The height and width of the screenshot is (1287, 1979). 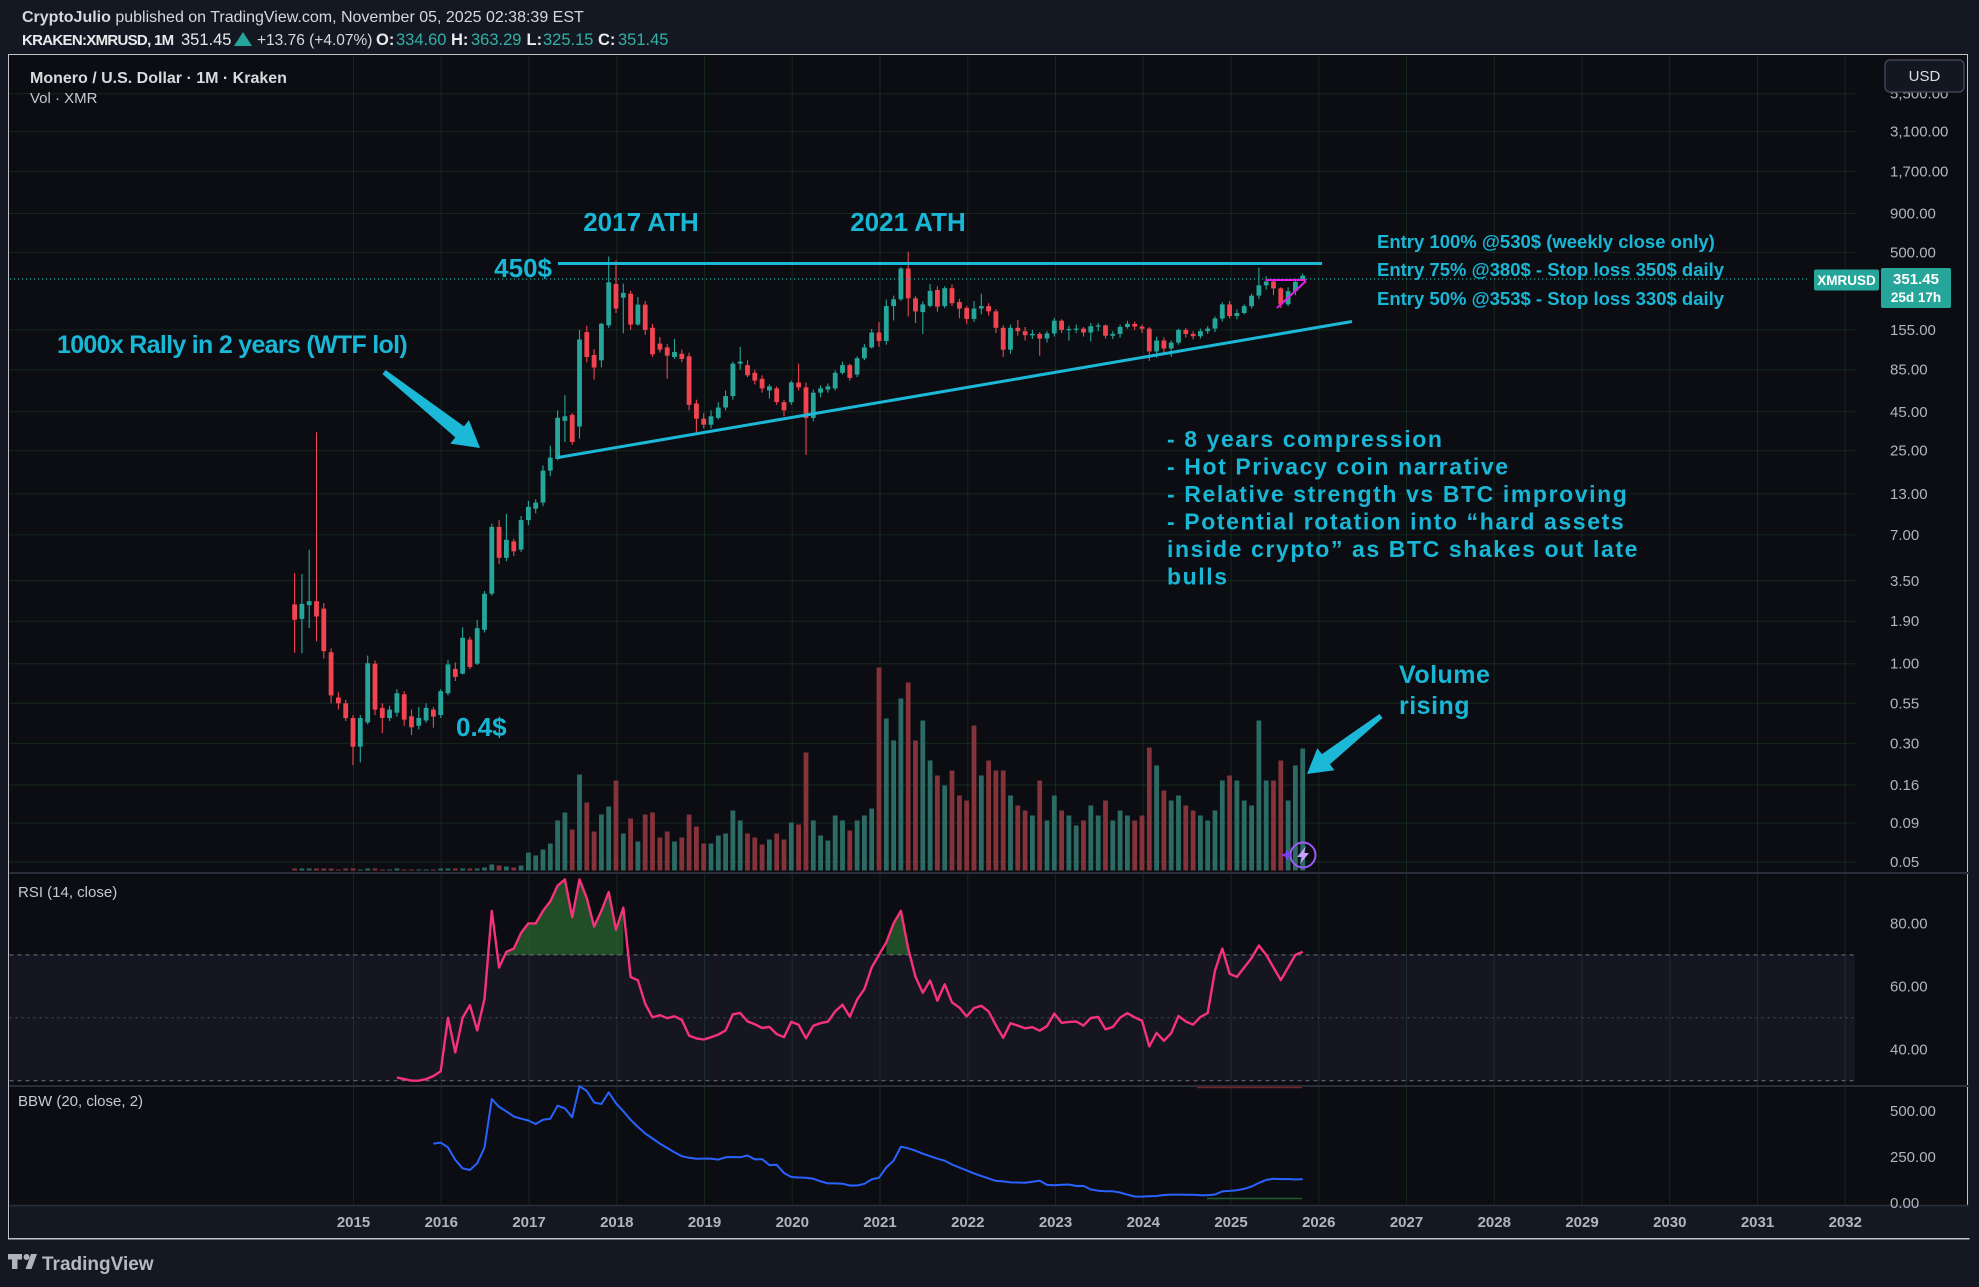 I want to click on svg-text: 2021, so click(x=879, y=1222).